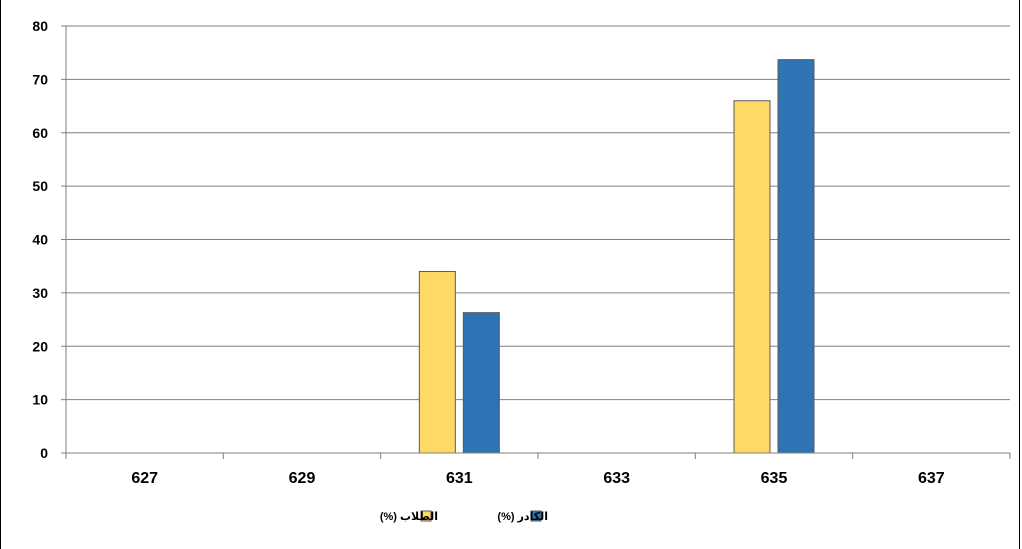 Image resolution: width=1022 pixels, height=549 pixels. What do you see at coordinates (44, 453) in the screenshot?
I see `y-tick-label: 0` at bounding box center [44, 453].